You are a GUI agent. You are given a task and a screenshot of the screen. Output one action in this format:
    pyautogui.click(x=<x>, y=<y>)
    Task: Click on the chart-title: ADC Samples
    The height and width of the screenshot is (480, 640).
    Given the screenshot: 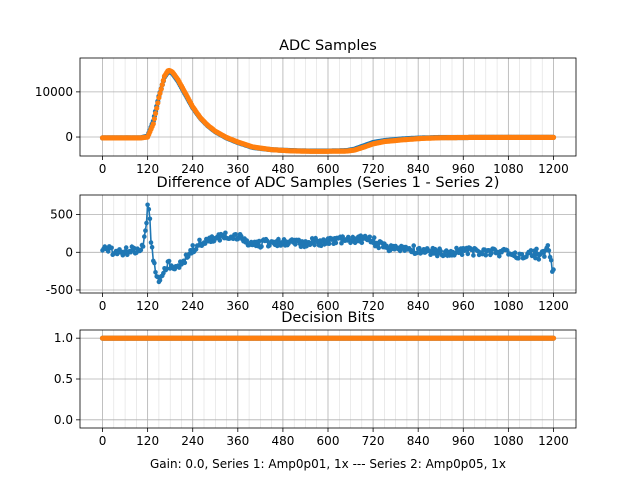 What is the action you would take?
    pyautogui.click(x=328, y=46)
    